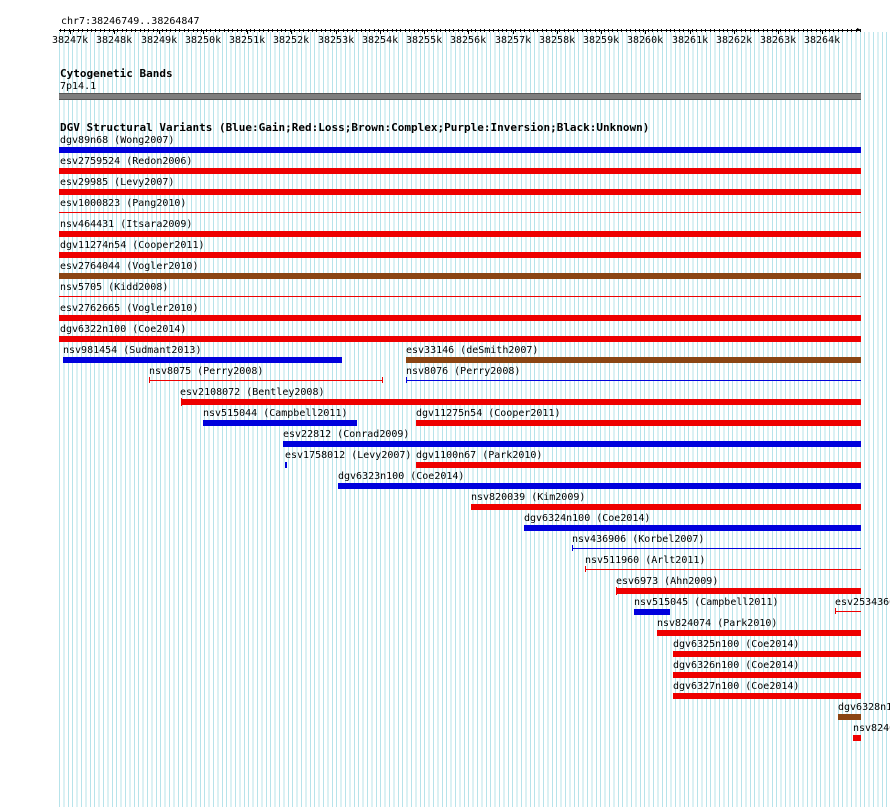 The width and height of the screenshot is (890, 807). What do you see at coordinates (736, 665) in the screenshot?
I see `variant-label: dgv6326n100 (Coe2014)` at bounding box center [736, 665].